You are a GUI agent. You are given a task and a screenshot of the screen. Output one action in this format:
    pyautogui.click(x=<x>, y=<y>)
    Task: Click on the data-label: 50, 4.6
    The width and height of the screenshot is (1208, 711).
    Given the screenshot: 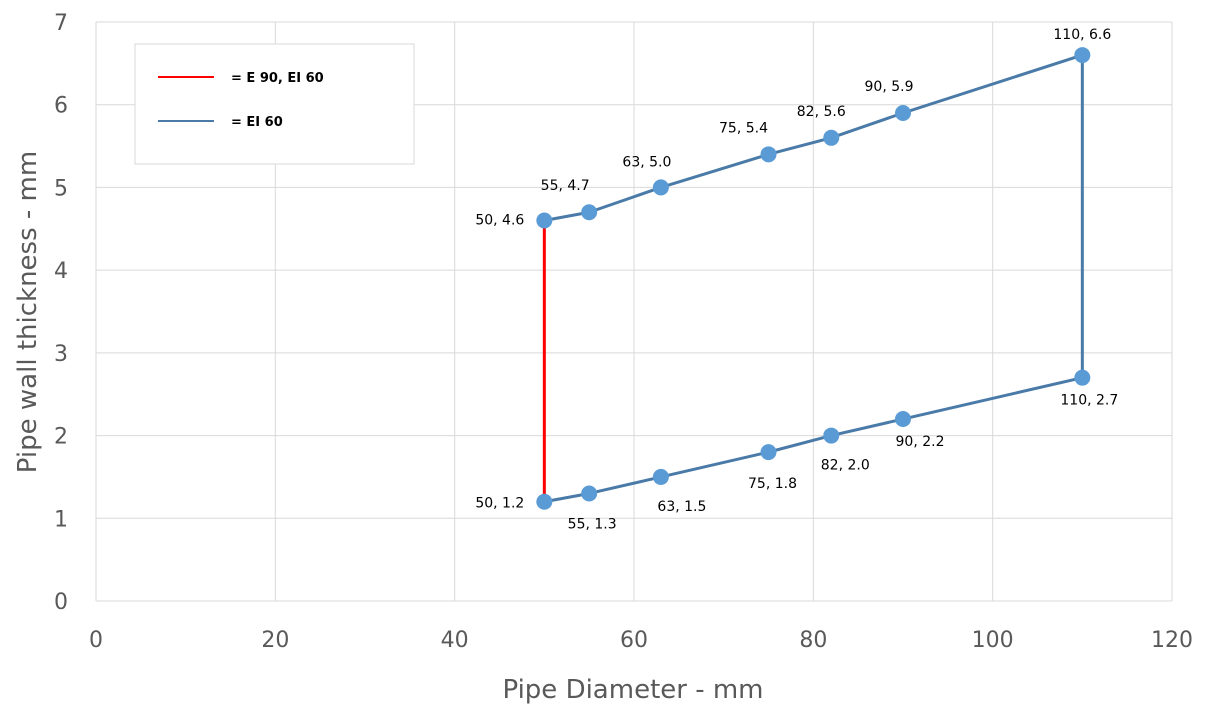 What is the action you would take?
    pyautogui.click(x=499, y=221)
    